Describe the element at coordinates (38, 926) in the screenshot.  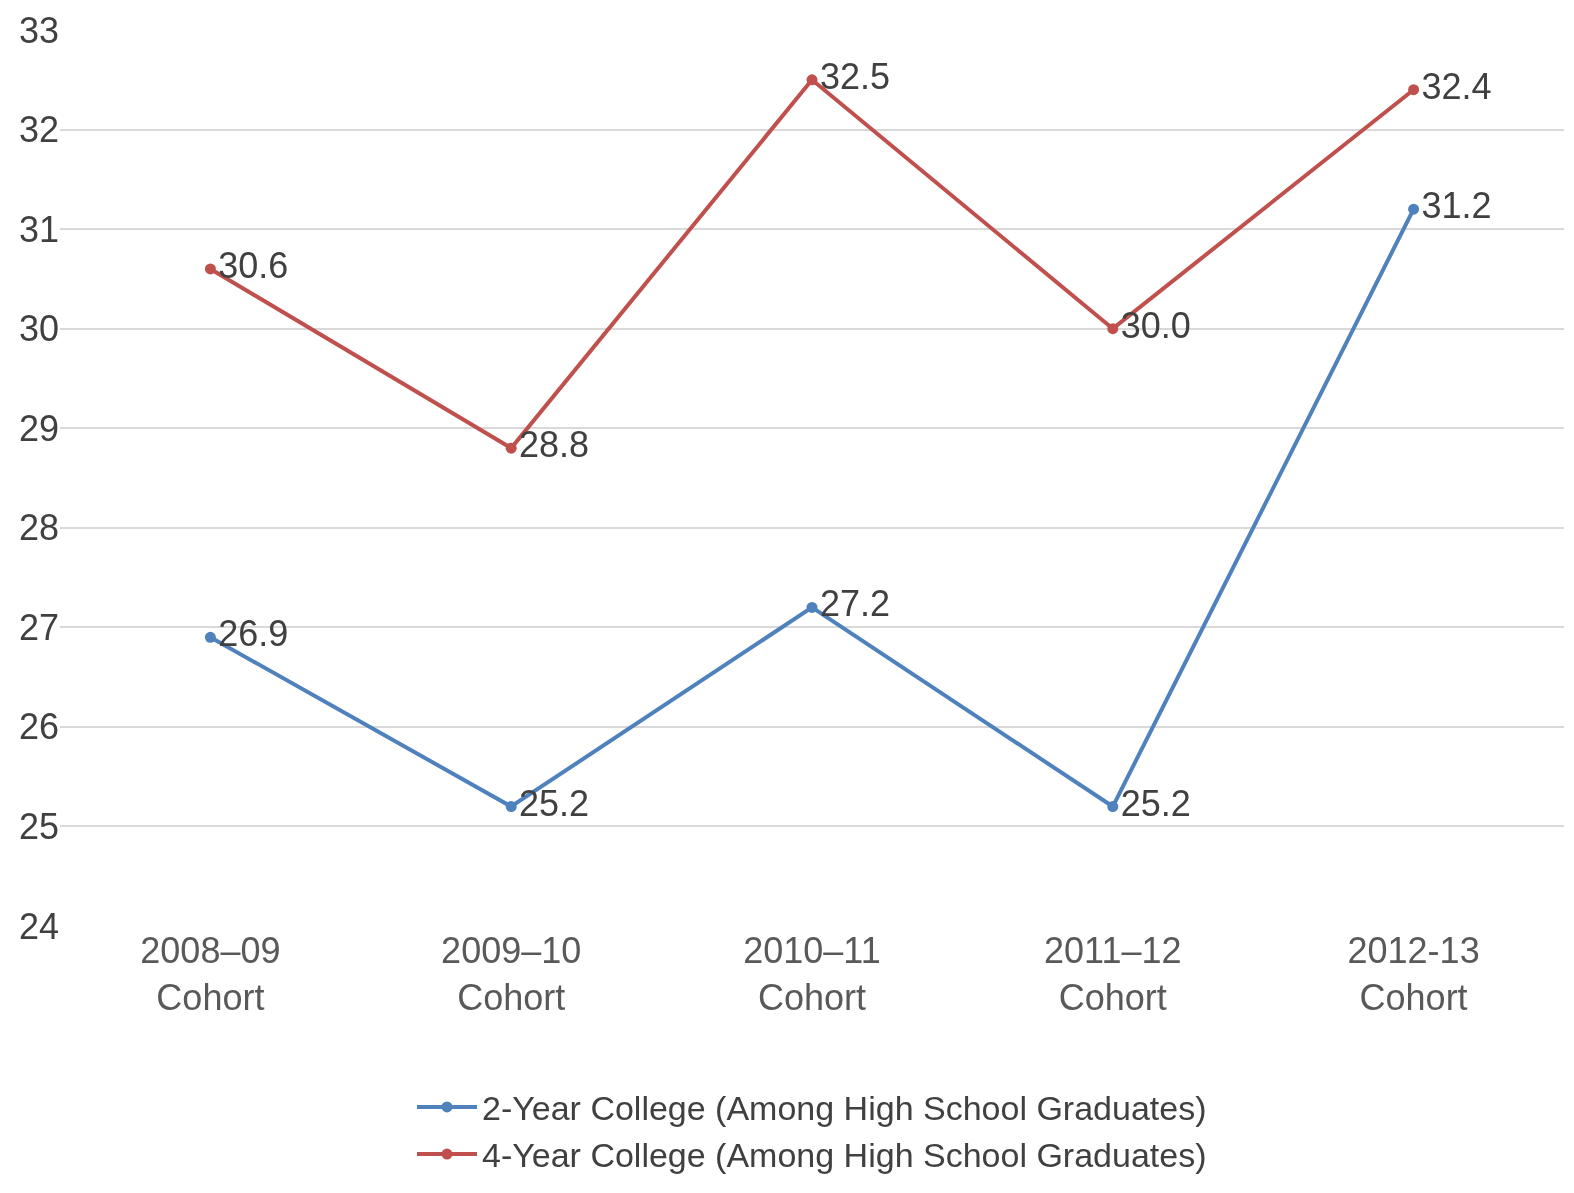
I see `y-tick-label: 24` at that location.